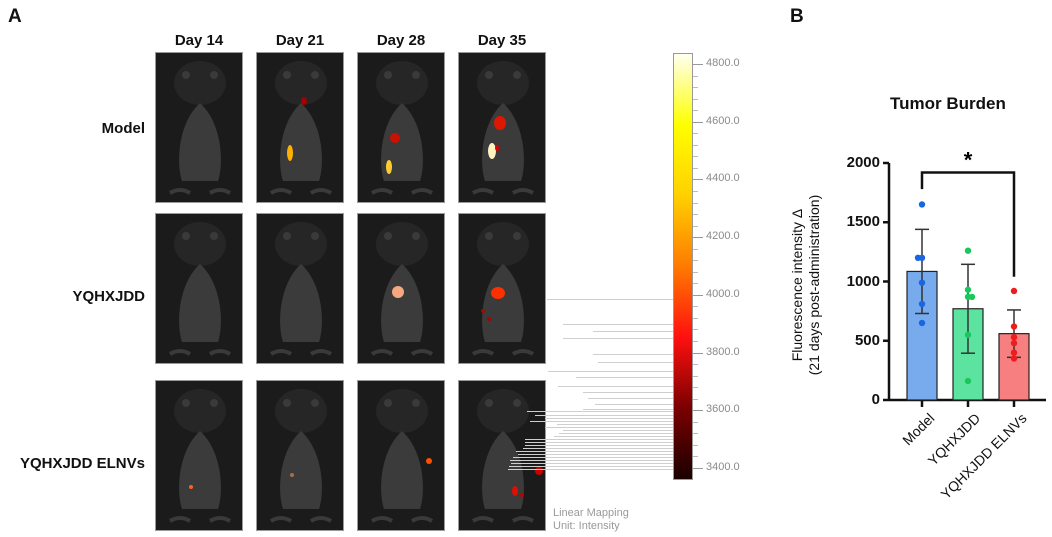 The width and height of the screenshot is (1052, 537). What do you see at coordinates (723, 467) in the screenshot?
I see `colorbar-tick-label: 3400.0` at bounding box center [723, 467].